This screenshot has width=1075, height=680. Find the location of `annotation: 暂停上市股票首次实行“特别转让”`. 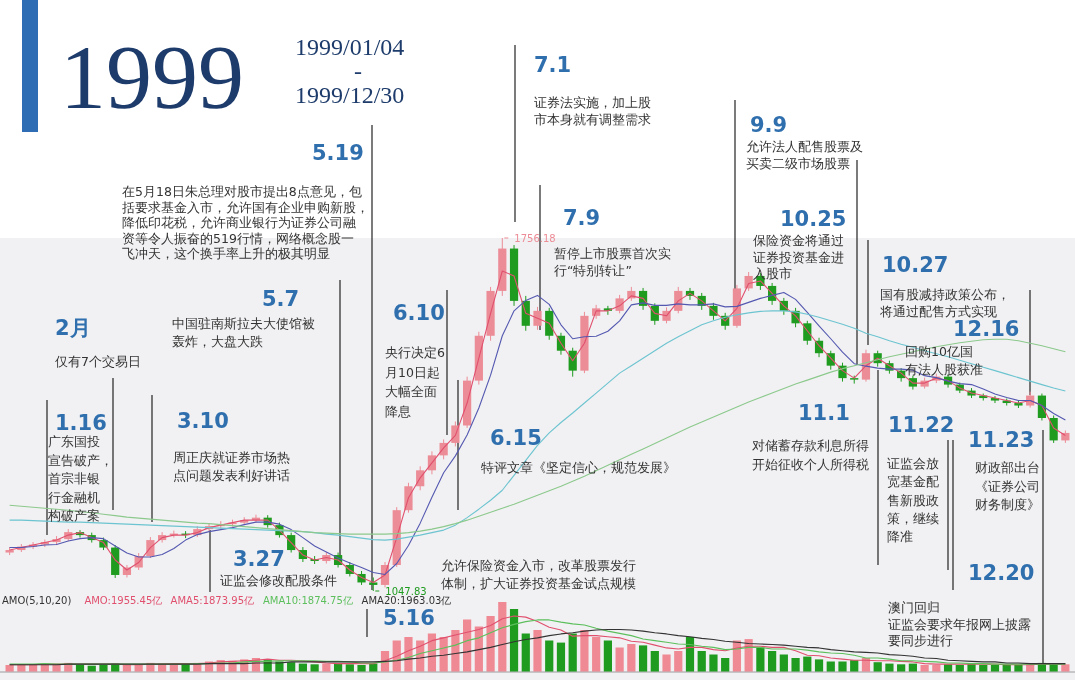

annotation: 暂停上市股票首次实行“特别转让” is located at coordinates (612, 262).